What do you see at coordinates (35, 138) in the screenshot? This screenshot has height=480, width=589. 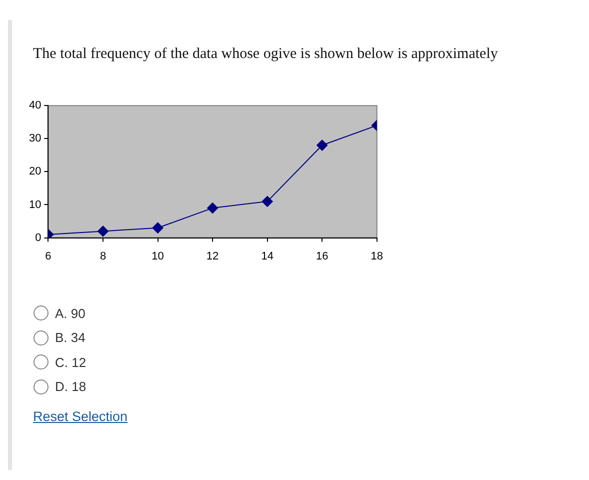 I see `y-tick-label: 30` at bounding box center [35, 138].